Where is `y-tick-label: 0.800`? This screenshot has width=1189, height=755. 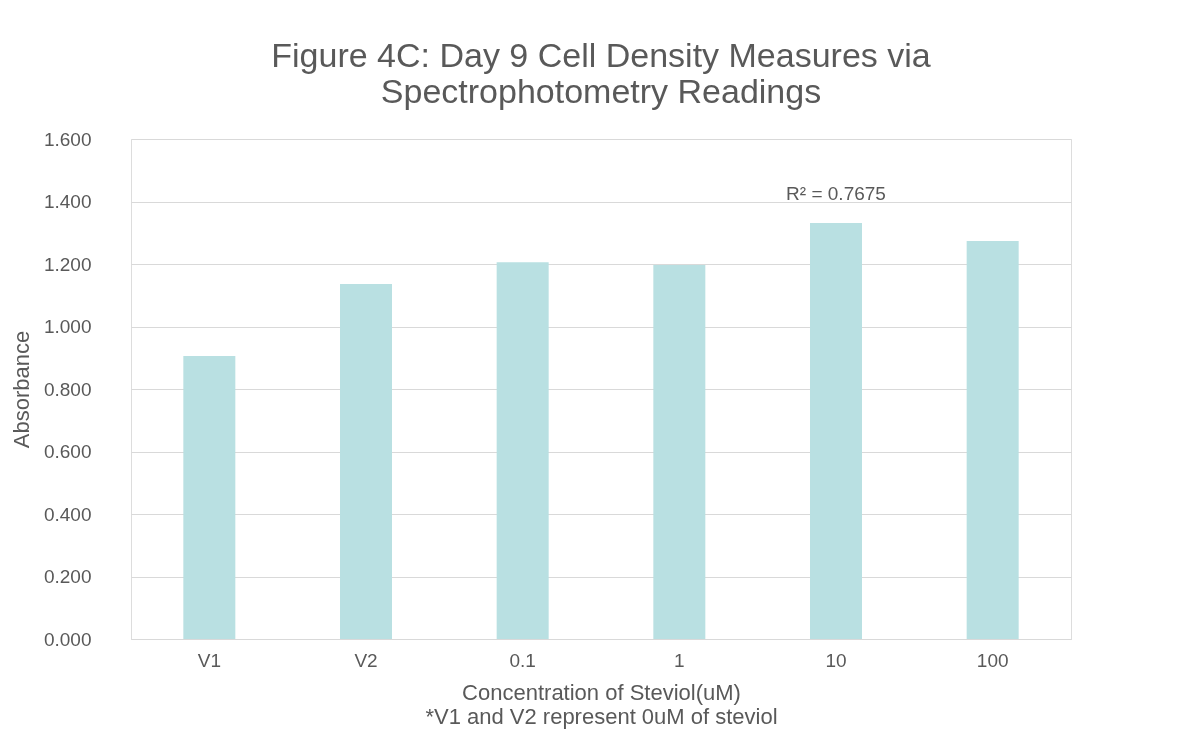
y-tick-label: 0.800 is located at coordinates (67, 389).